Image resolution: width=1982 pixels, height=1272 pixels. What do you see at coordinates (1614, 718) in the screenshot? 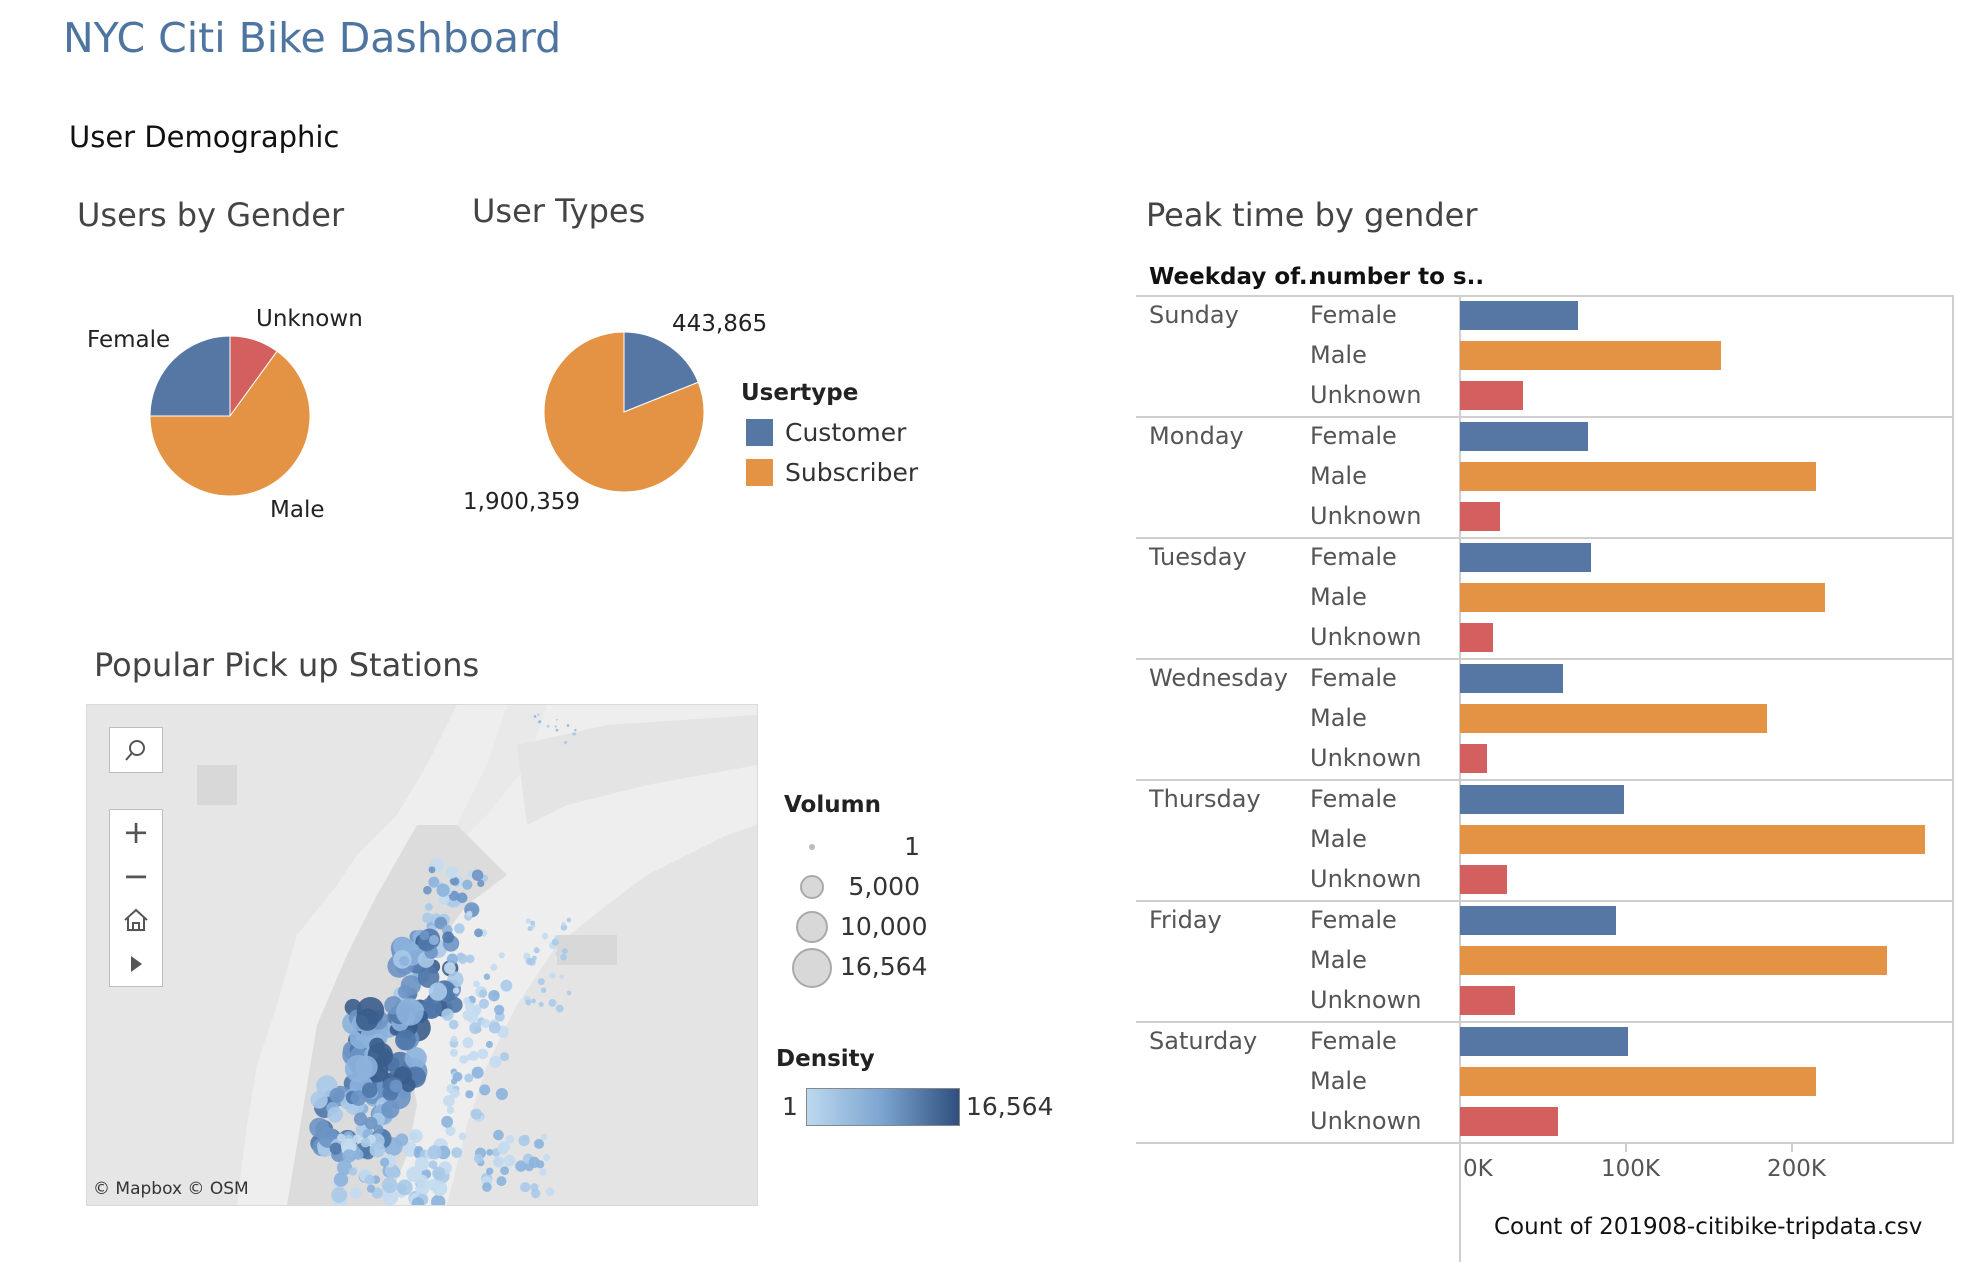
I see `bar-wednesday-male` at bounding box center [1614, 718].